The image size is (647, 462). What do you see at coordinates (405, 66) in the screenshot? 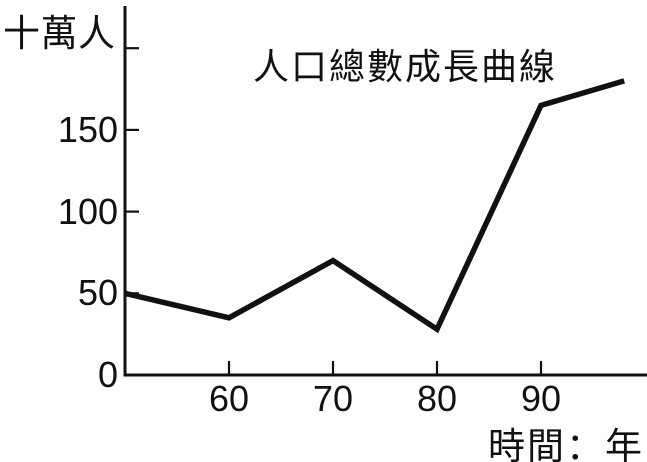
I see `chart-title: 人口總數成長曲線` at bounding box center [405, 66].